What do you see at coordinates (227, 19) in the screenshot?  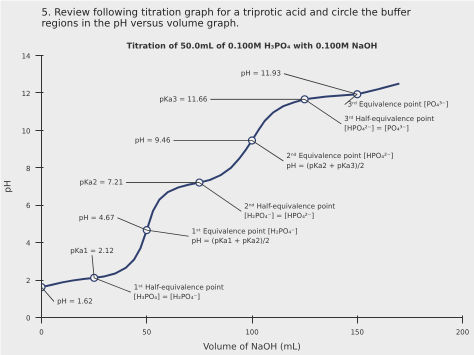 I see `chart-title: 5. Review following titration graph for a triprotic acid and circle the buffer regions in the pH versus volume graph.` at bounding box center [227, 19].